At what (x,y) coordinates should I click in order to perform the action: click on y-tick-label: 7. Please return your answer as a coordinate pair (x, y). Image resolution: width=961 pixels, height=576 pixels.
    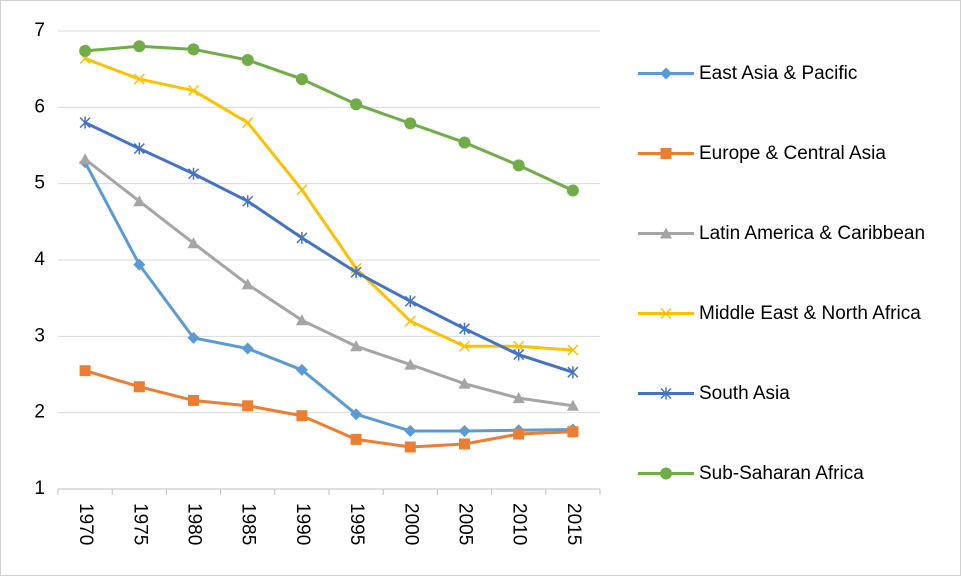
    Looking at the image, I should click on (39, 30).